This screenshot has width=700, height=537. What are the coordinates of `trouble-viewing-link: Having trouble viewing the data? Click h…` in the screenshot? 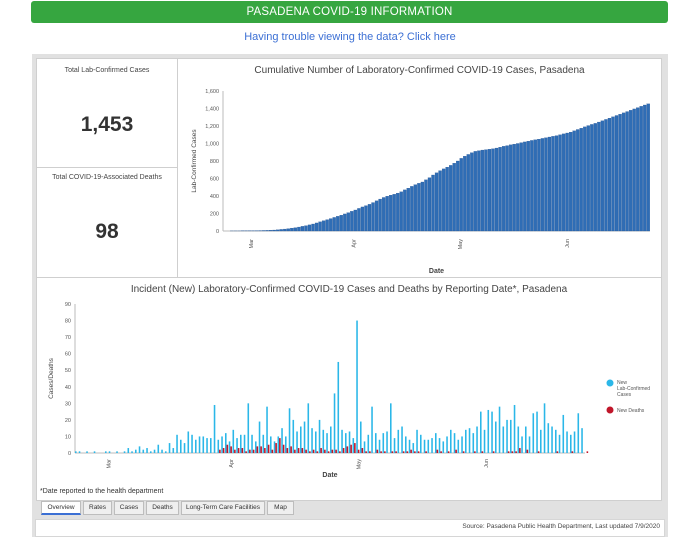 It's located at (350, 37).